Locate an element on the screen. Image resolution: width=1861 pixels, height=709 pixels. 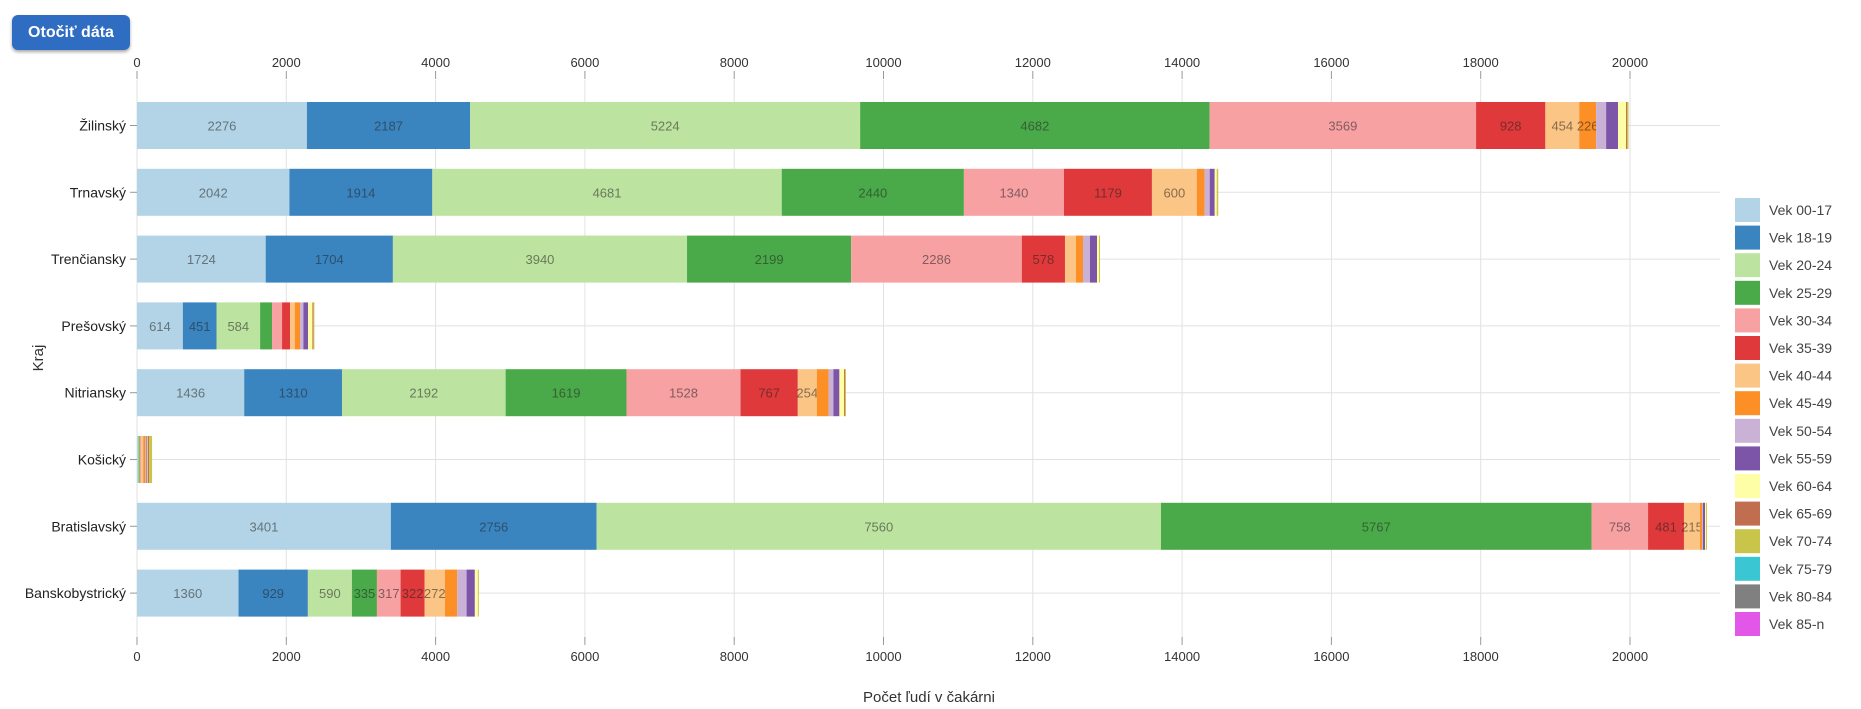
legend-label: Vek 55-59 is located at coordinates (1800, 458).